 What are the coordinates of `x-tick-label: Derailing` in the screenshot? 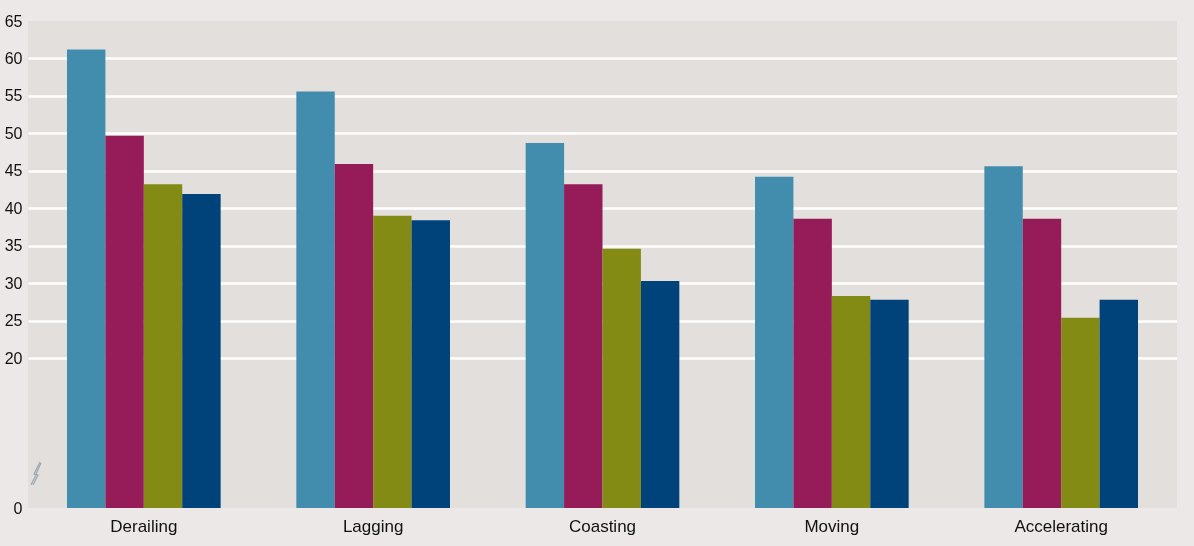 It's located at (144, 526).